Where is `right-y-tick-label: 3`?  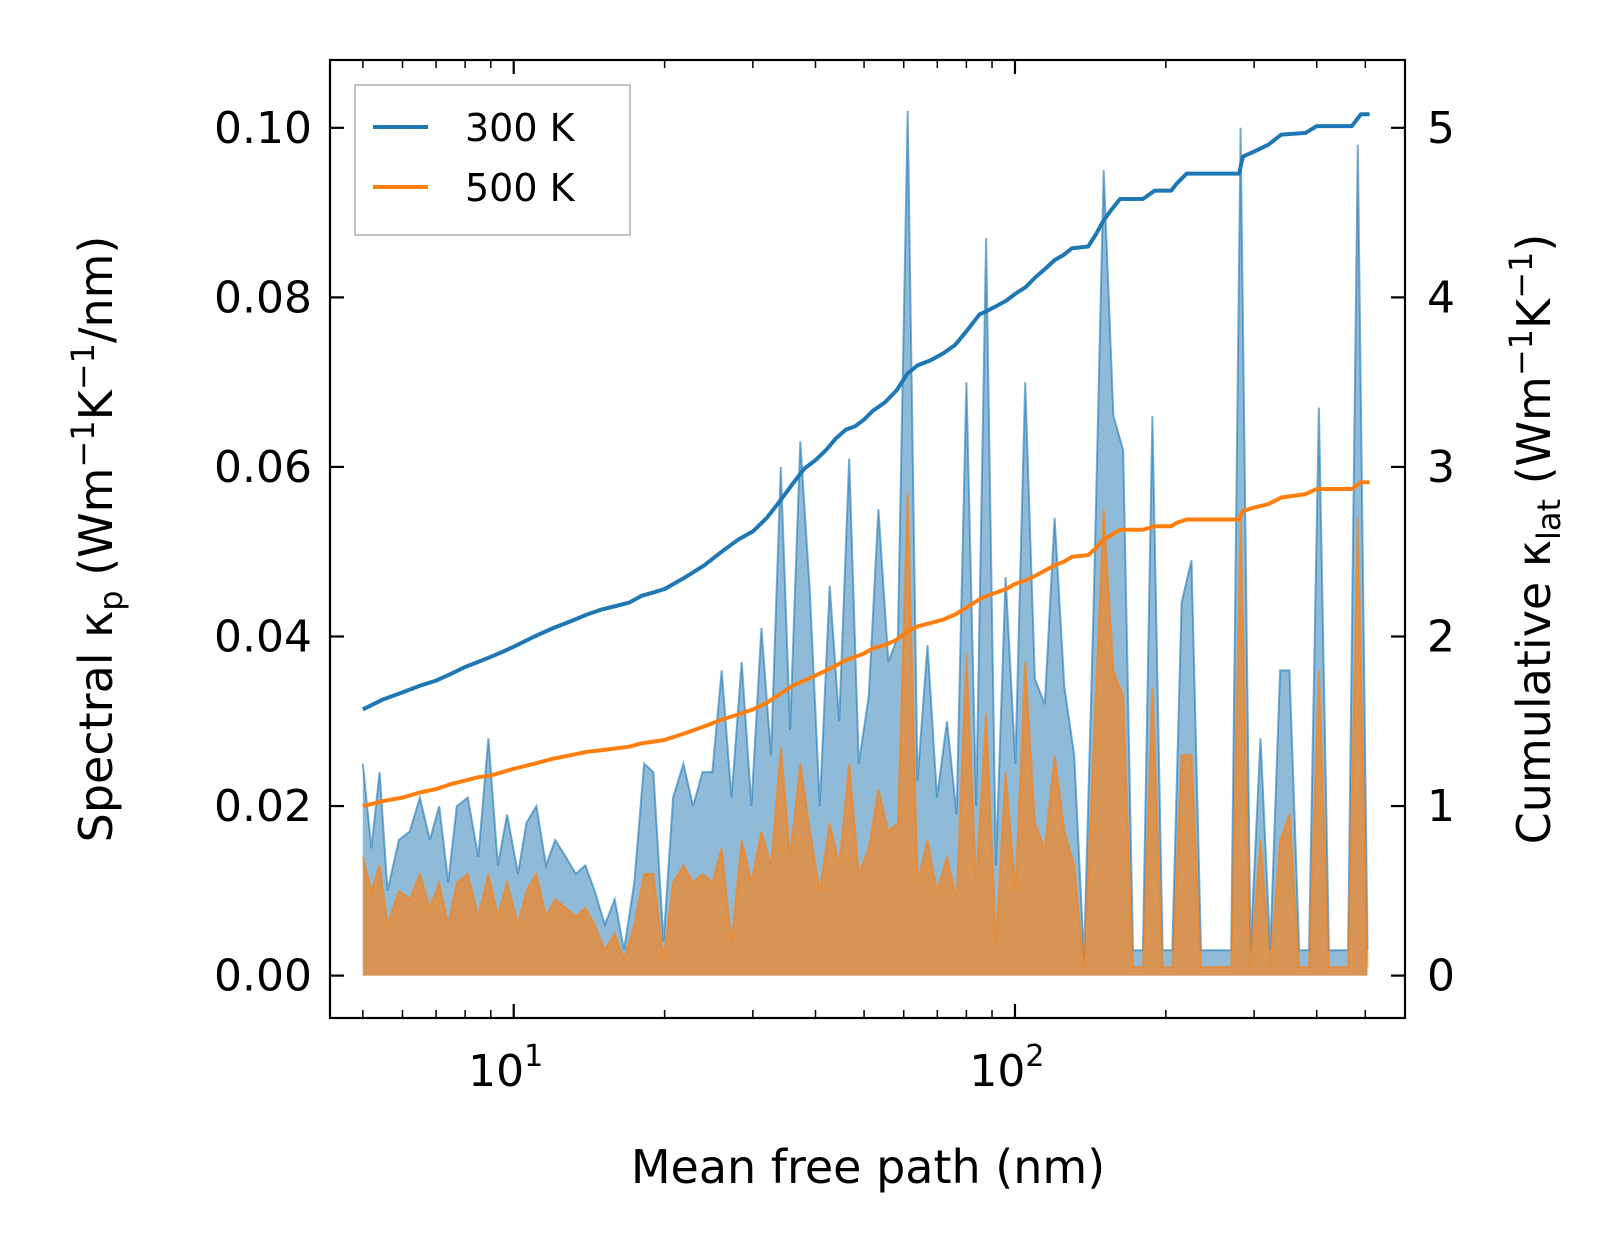
right-y-tick-label: 3 is located at coordinates (1441, 467).